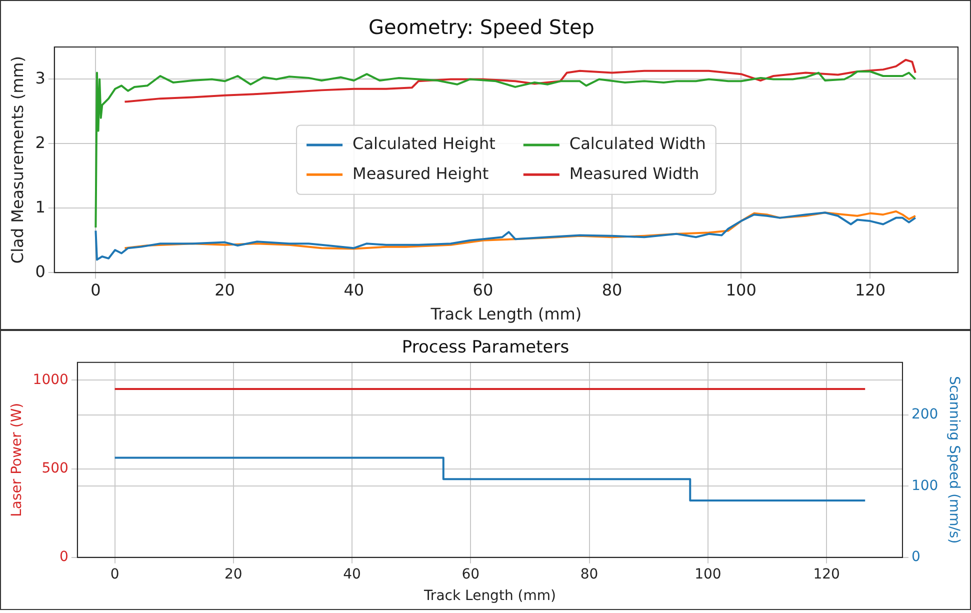  What do you see at coordinates (40, 142) in the screenshot?
I see `y-tick-label: 2` at bounding box center [40, 142].